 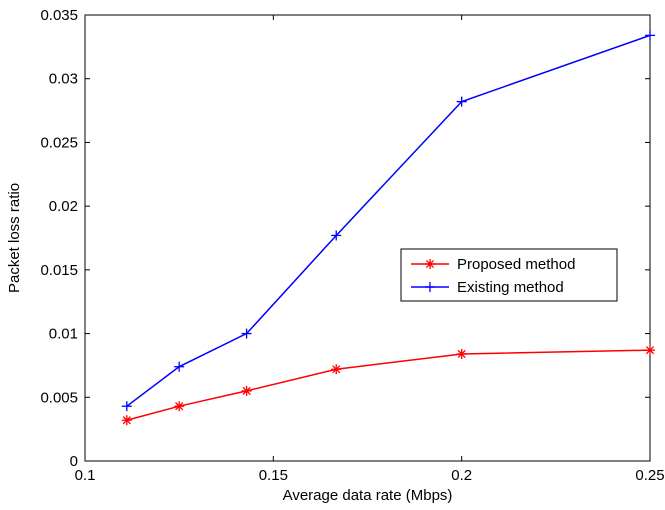 What do you see at coordinates (649, 475) in the screenshot?
I see `x-tick-label: 0.25` at bounding box center [649, 475].